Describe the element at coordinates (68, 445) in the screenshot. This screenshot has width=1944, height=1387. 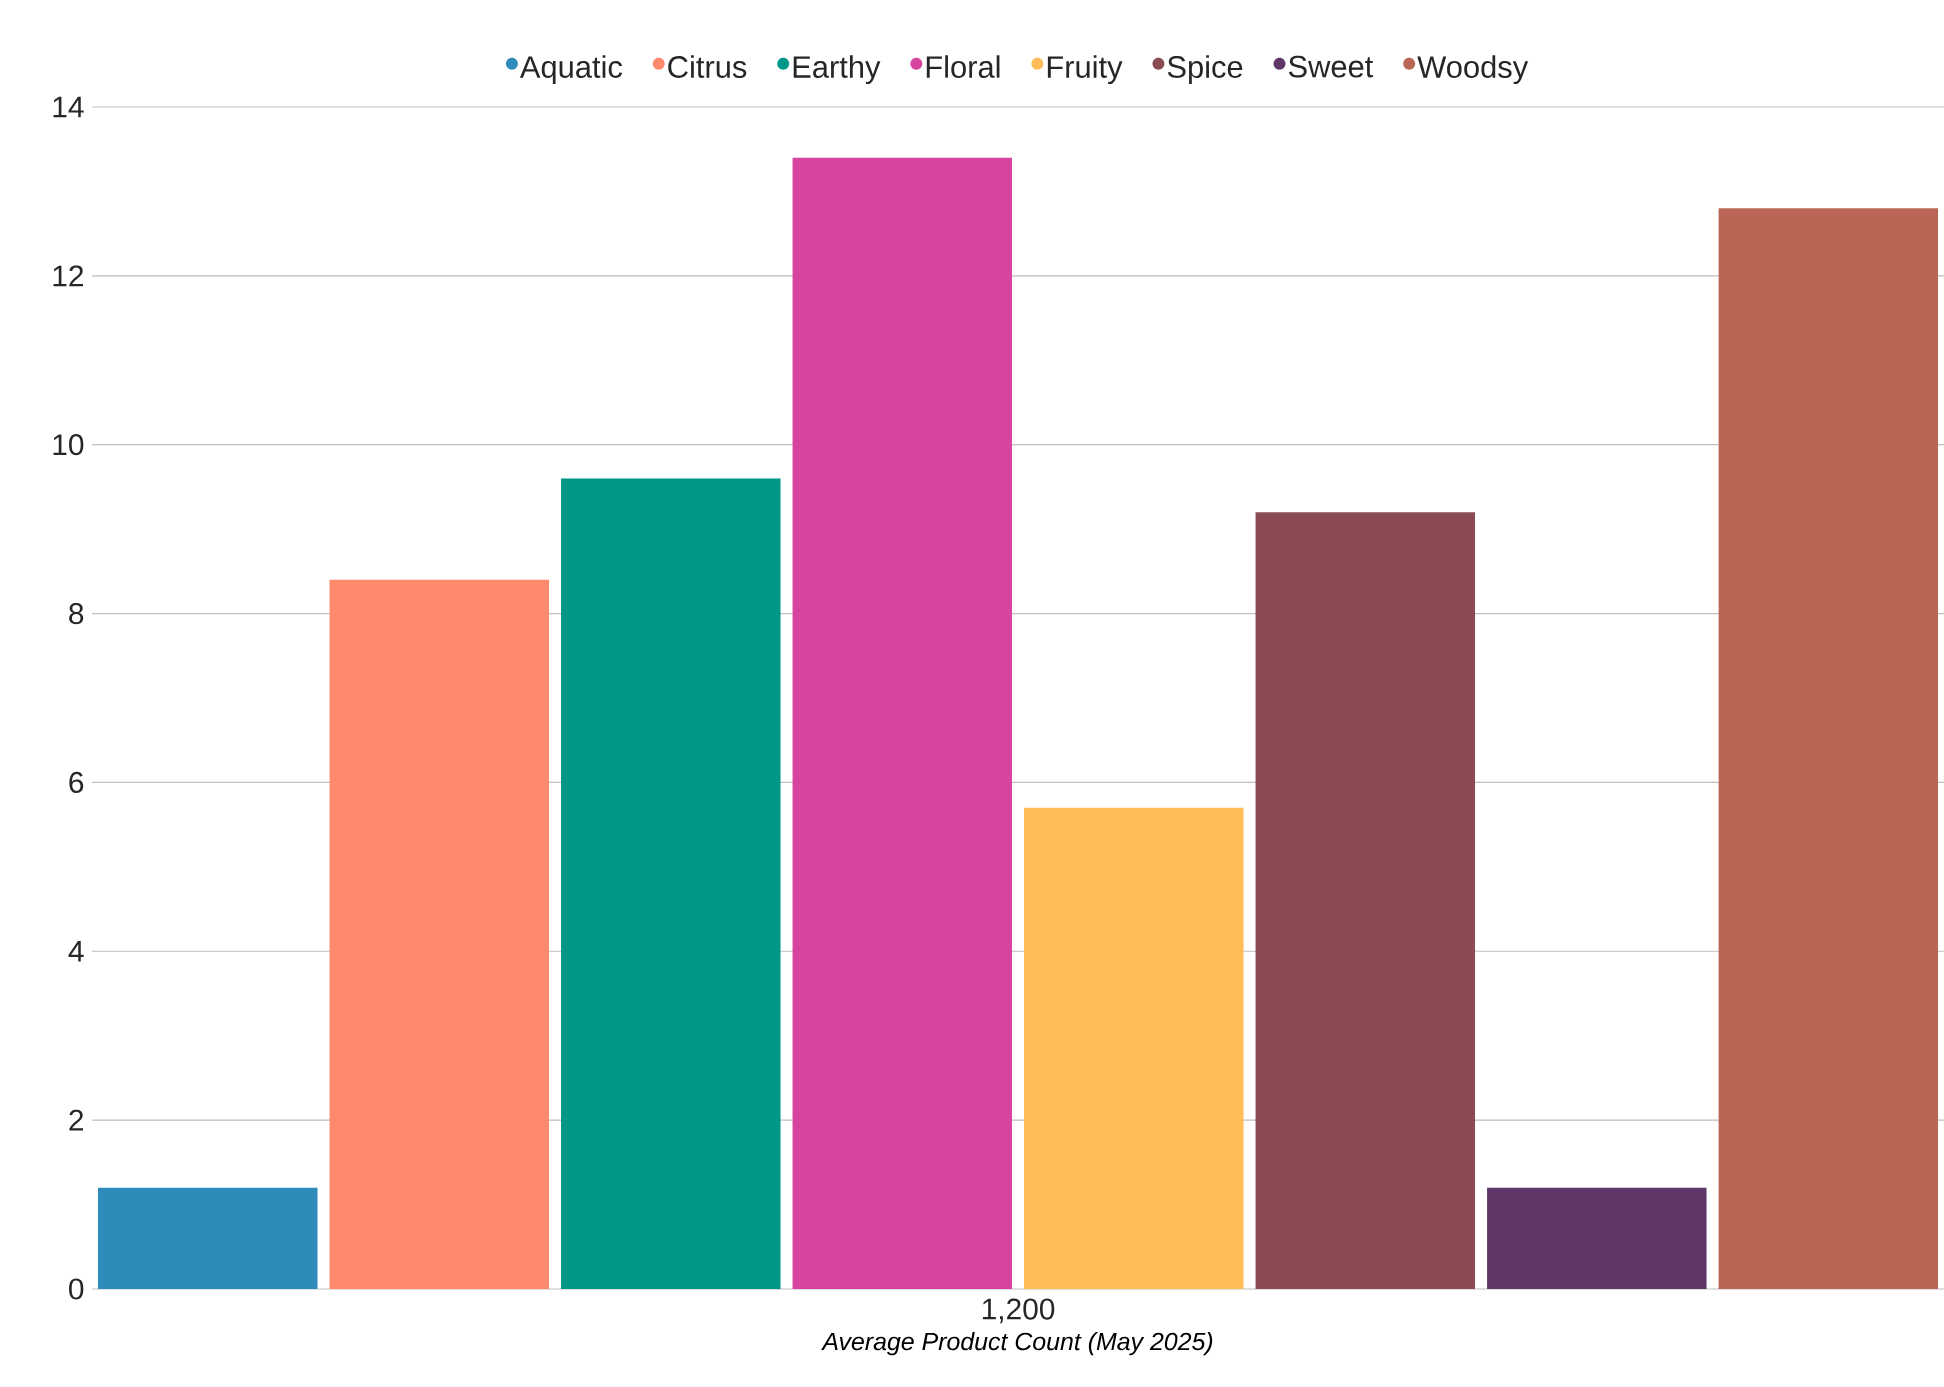
I see `y-tick-label: 10` at that location.